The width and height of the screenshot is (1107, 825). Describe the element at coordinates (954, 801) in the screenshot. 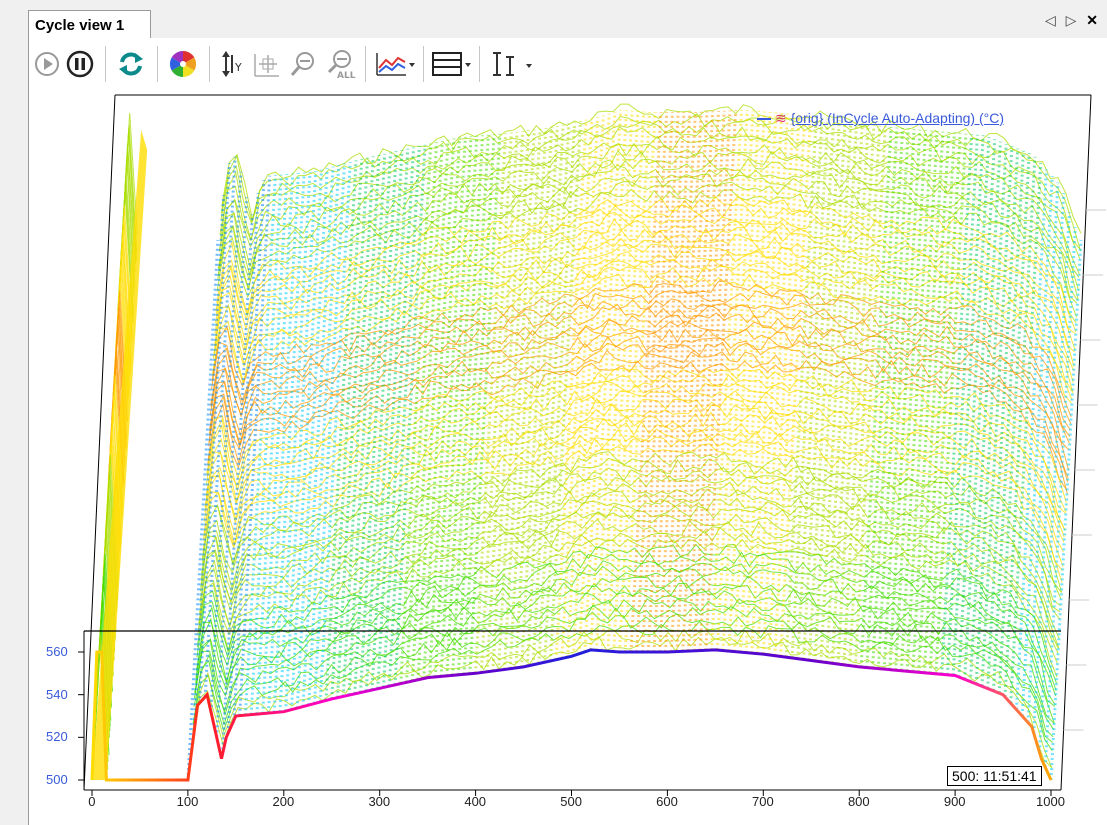

I see `x-tick-label: 900` at that location.